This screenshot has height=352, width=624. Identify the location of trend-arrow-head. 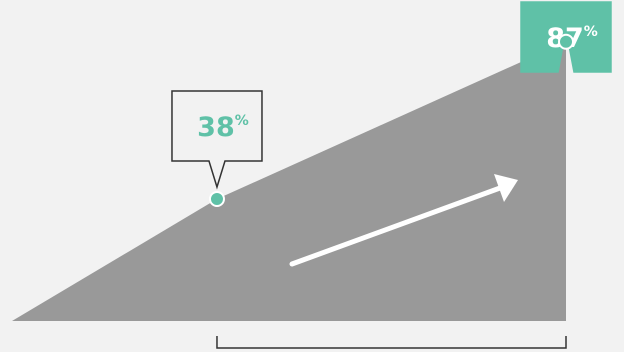
(506, 188).